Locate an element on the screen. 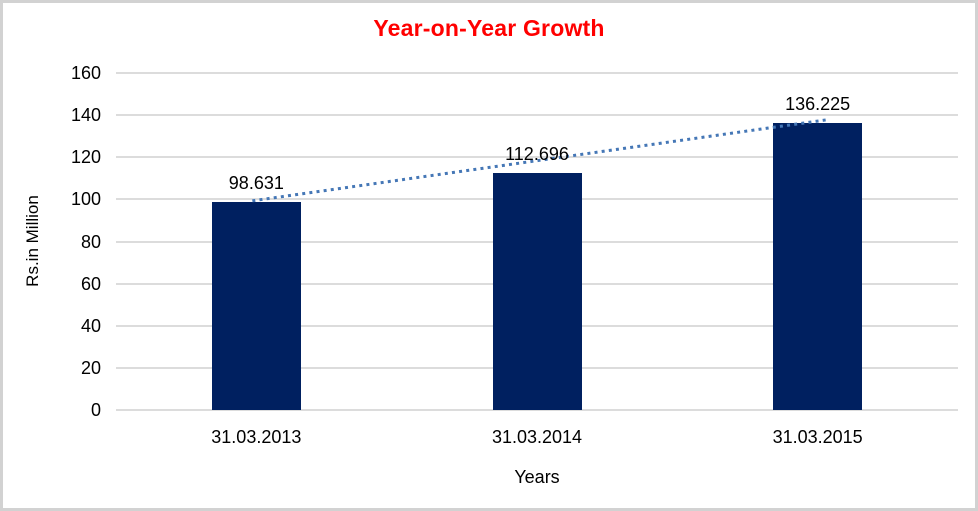 The height and width of the screenshot is (511, 978). x-tick-label: 31.03.2013 is located at coordinates (256, 437).